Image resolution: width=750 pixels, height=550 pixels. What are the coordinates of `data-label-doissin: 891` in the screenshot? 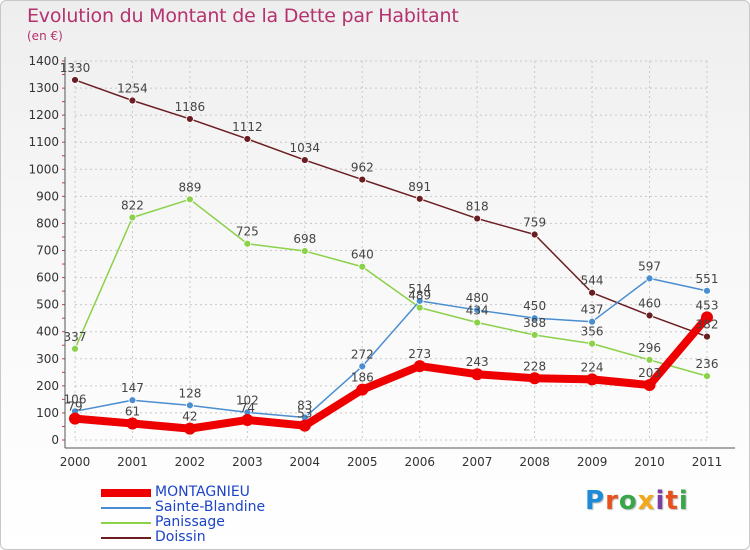 It's located at (419, 187).